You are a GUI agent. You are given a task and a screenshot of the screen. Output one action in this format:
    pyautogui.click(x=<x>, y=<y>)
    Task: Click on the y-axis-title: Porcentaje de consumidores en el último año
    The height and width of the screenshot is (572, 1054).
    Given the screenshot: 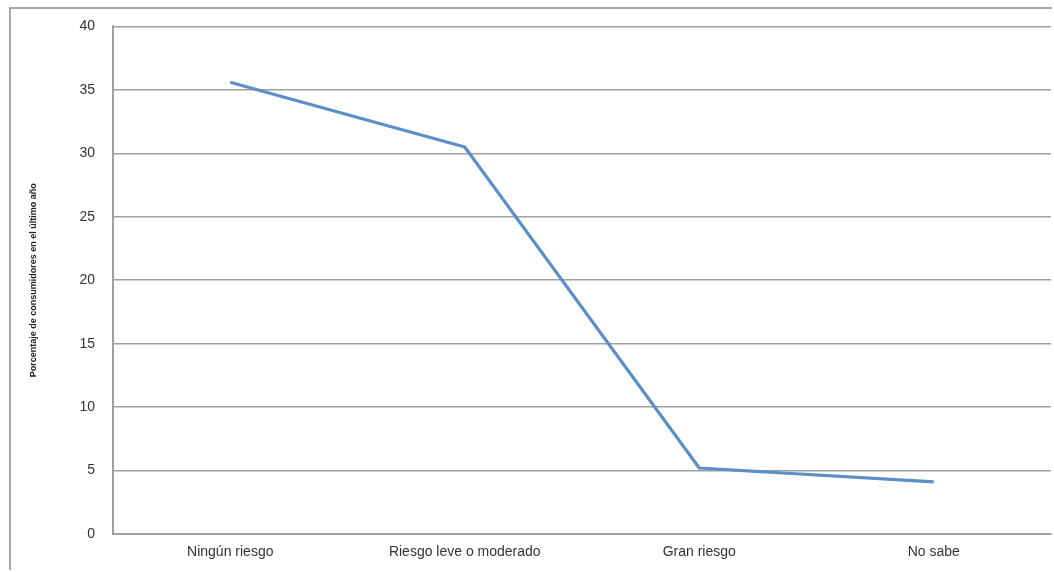 What is the action you would take?
    pyautogui.click(x=32, y=280)
    